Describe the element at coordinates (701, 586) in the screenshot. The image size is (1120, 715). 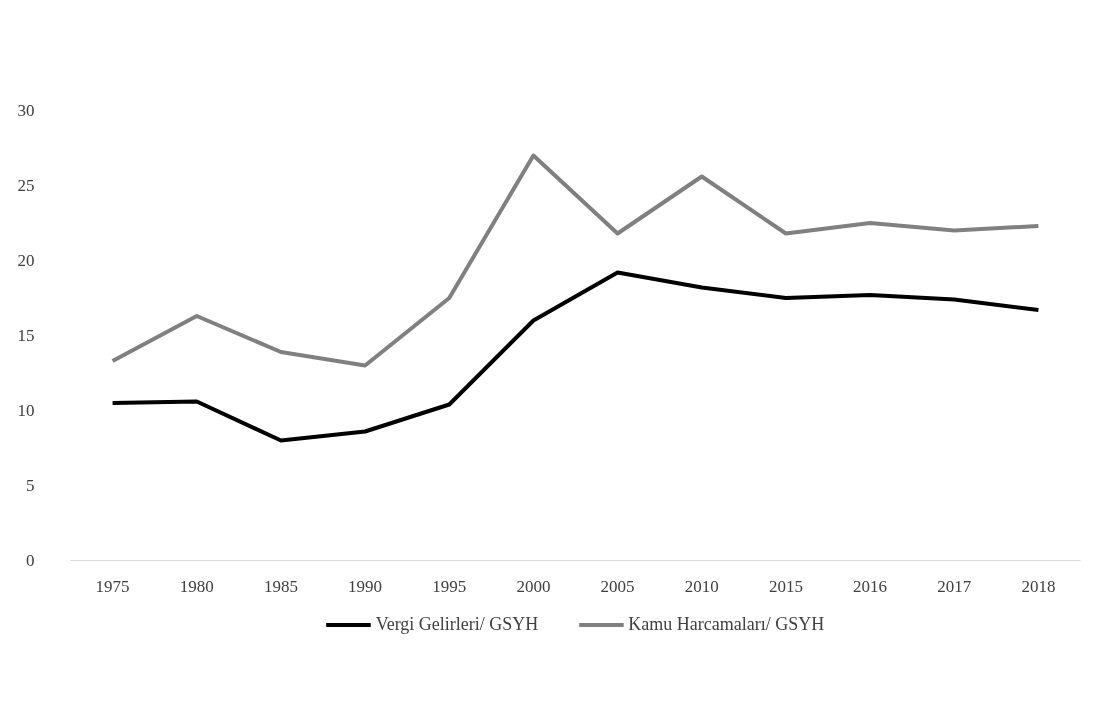
I see `x-tick-label: 2010` at that location.